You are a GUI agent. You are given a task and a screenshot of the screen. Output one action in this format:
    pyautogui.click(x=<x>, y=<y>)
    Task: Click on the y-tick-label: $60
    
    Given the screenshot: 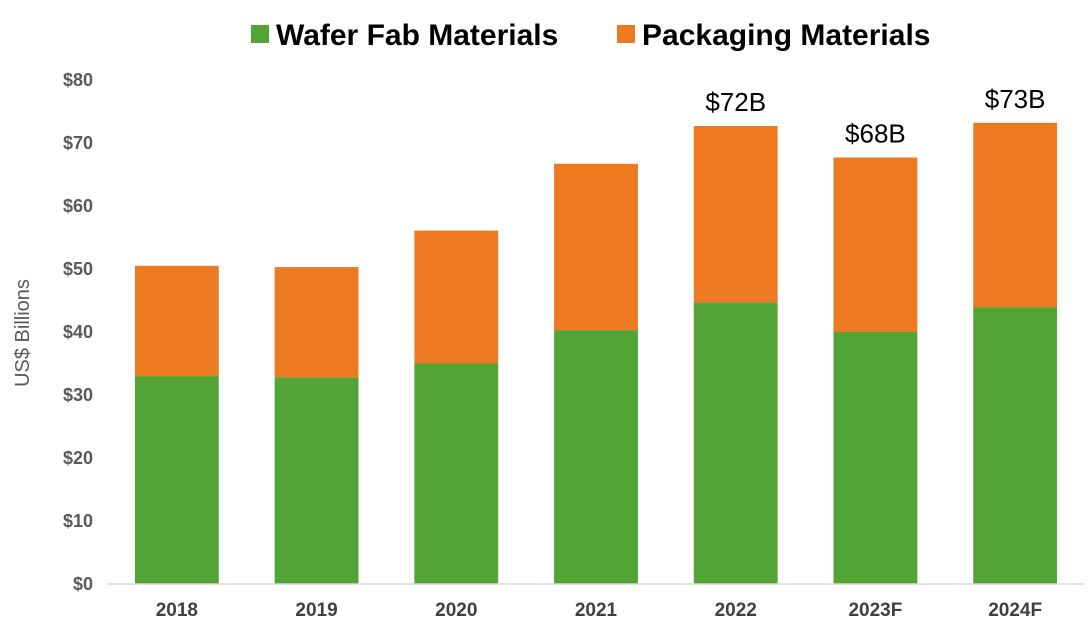 What is the action you would take?
    pyautogui.click(x=78, y=206)
    